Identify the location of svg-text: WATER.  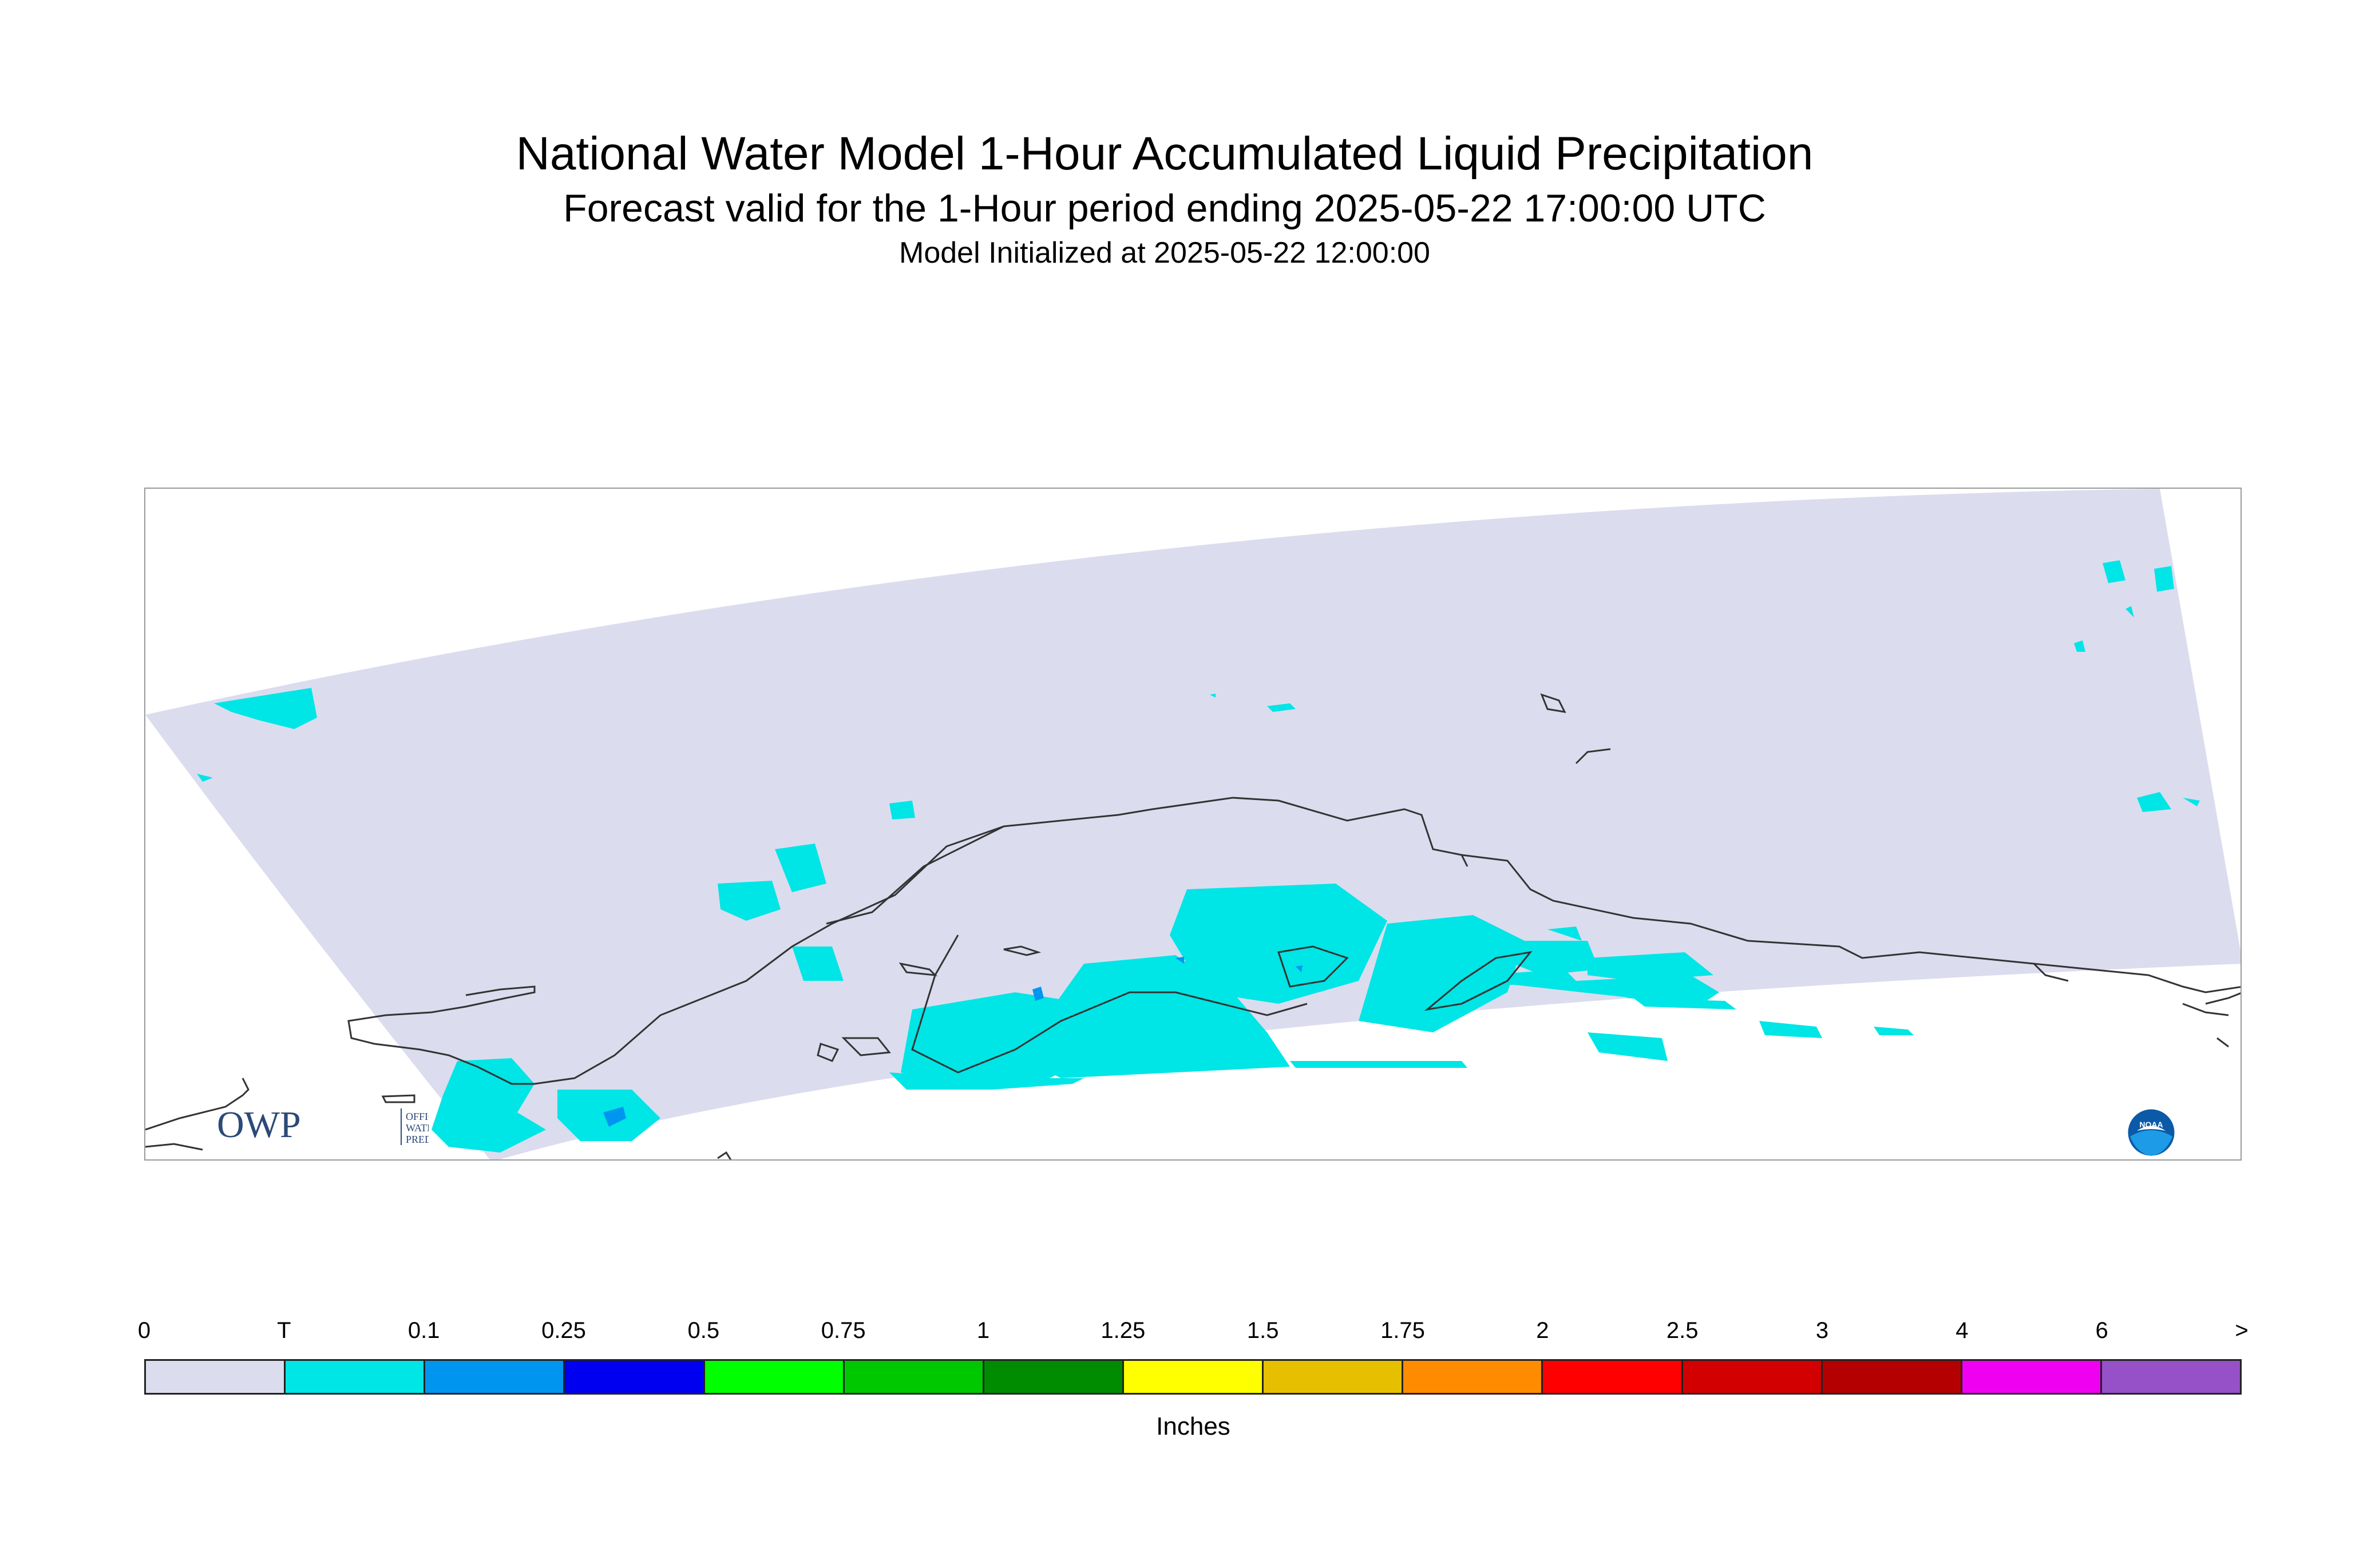
(418, 1128).